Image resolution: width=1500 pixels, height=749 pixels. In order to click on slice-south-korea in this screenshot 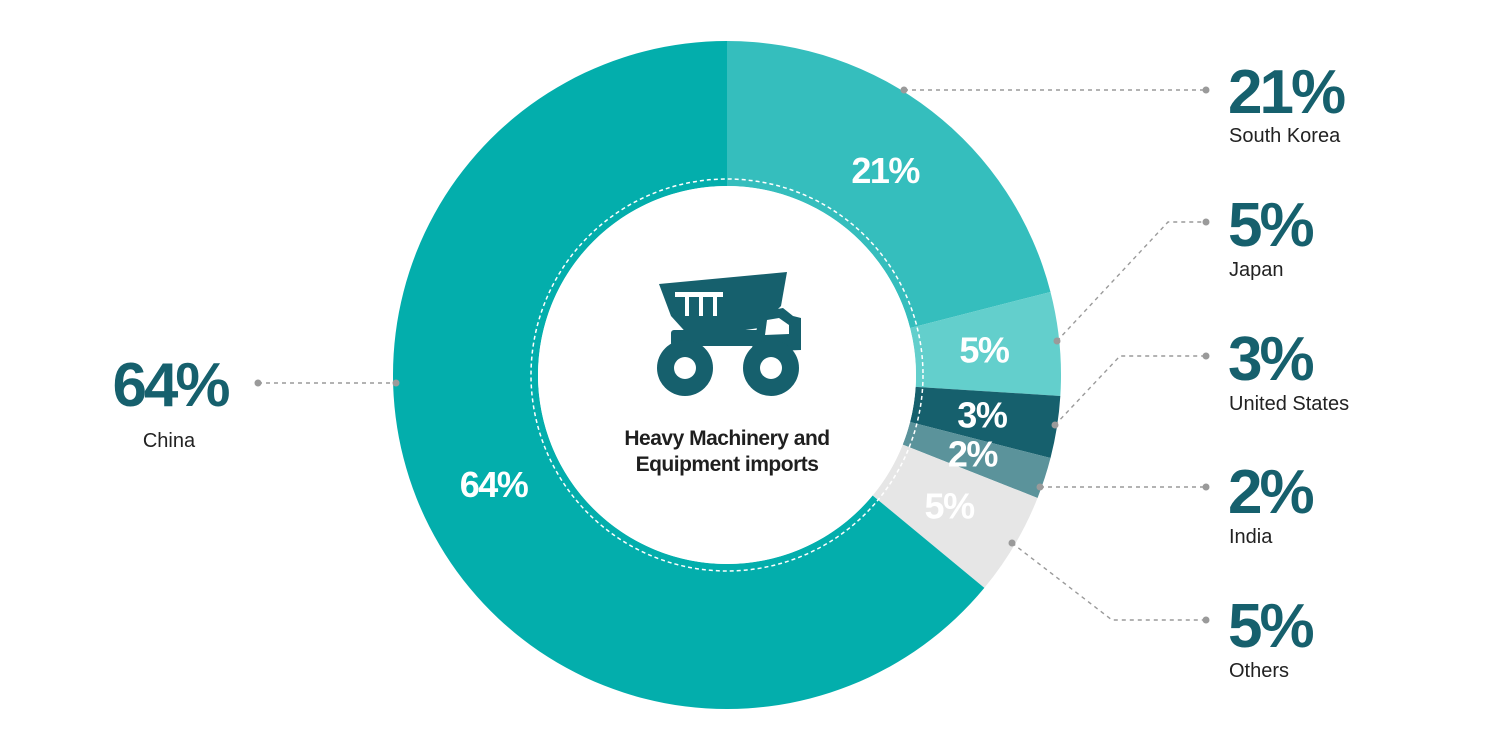, I will do `click(889, 184)`.